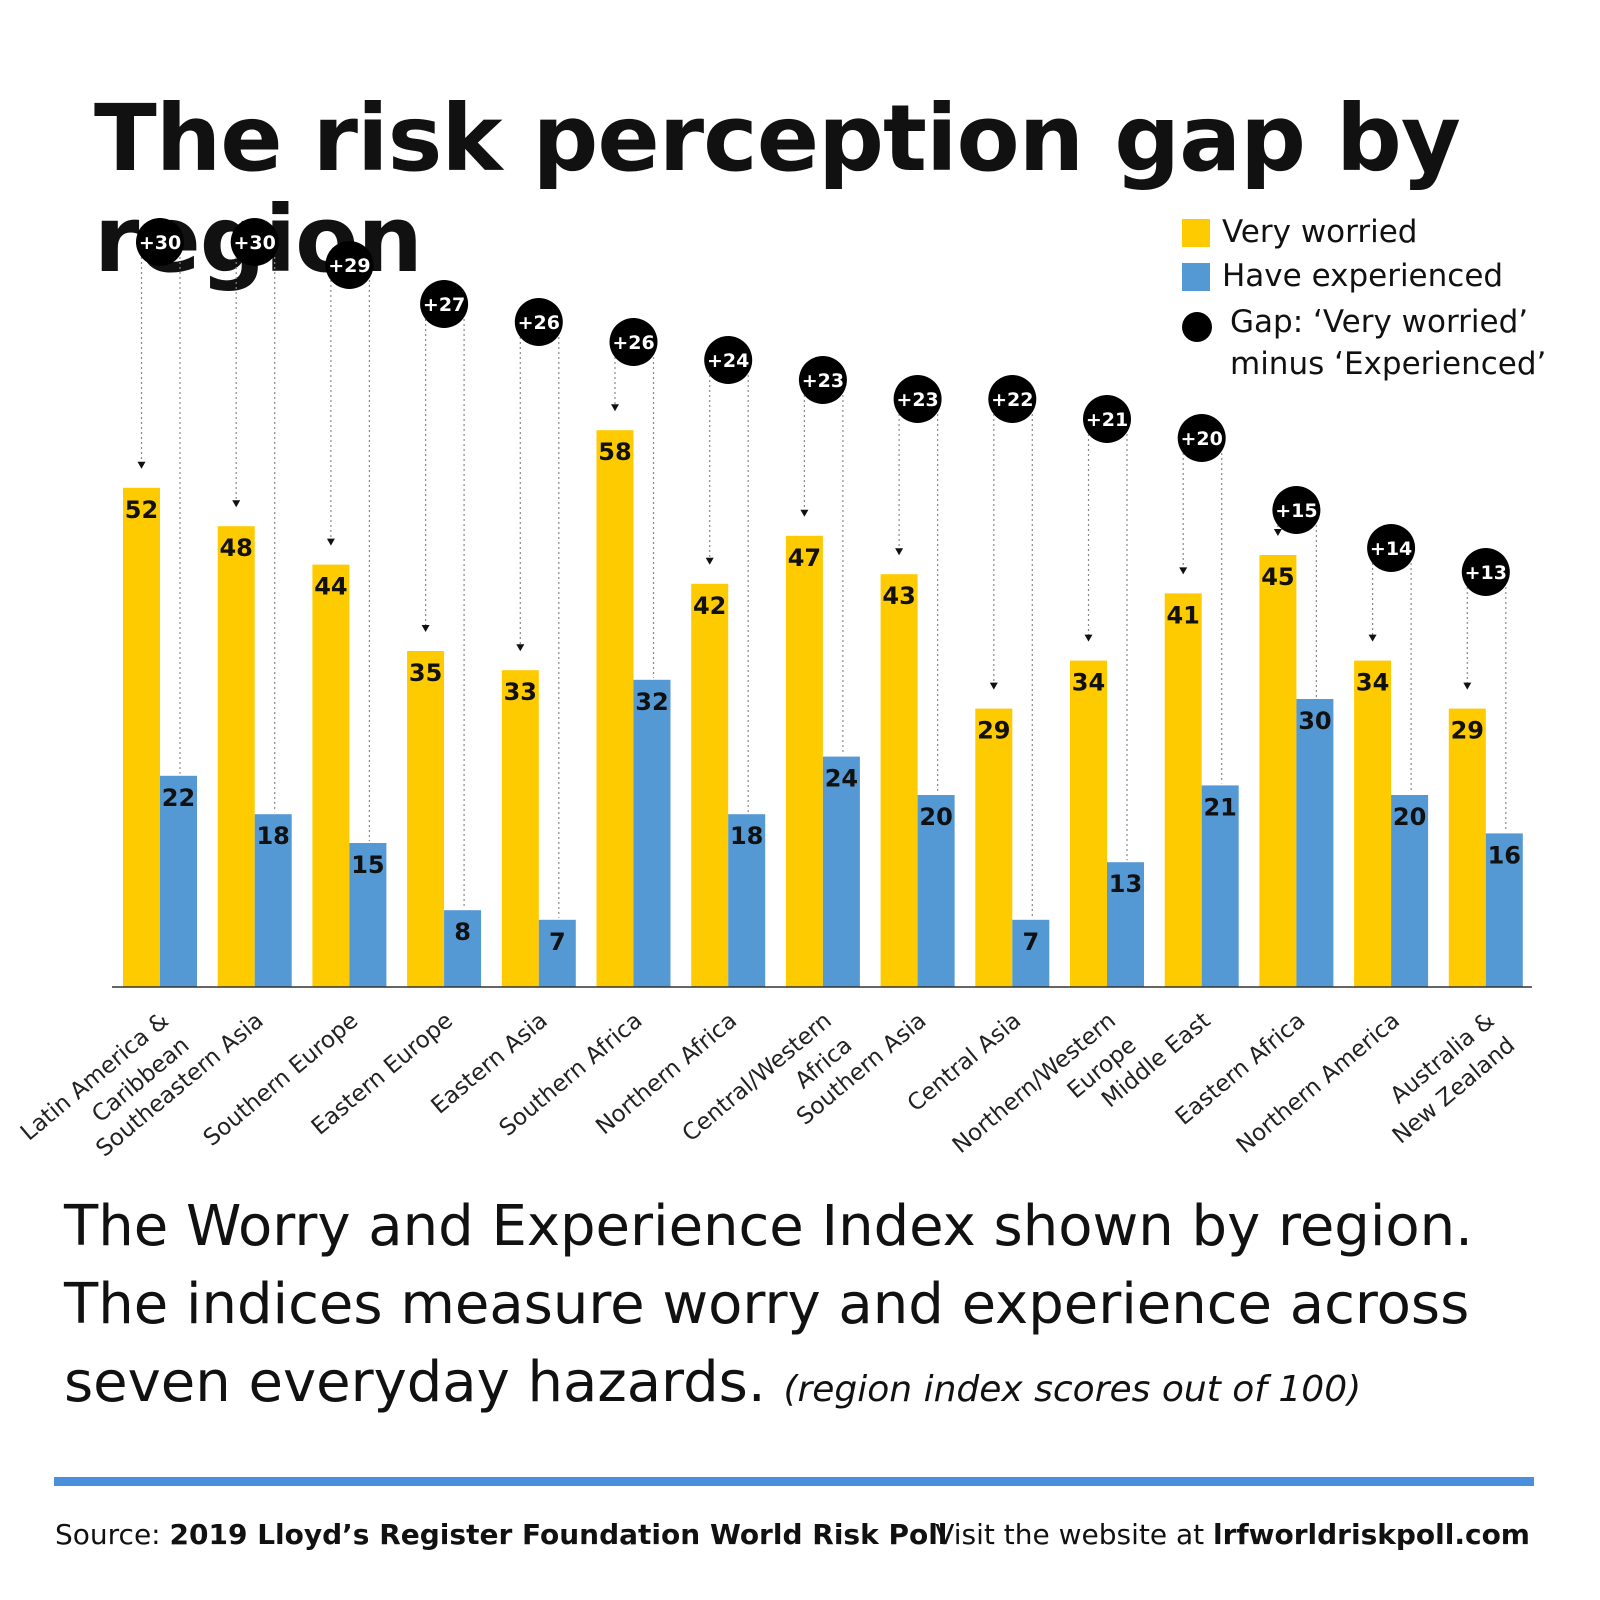 The width and height of the screenshot is (1600, 1600). Describe the element at coordinates (709, 606) in the screenshot. I see `data-label-very-worried: 42` at that location.